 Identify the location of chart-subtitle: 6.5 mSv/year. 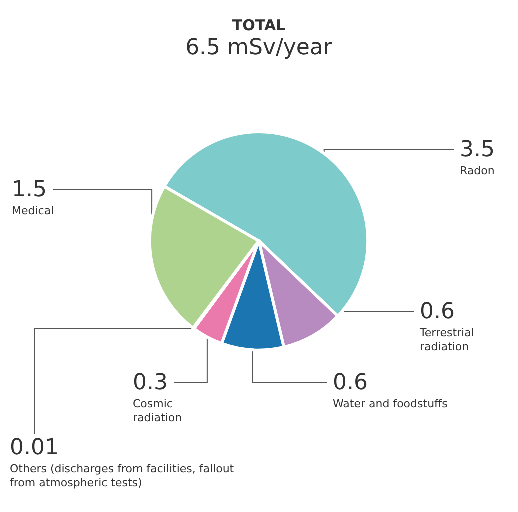
(260, 48).